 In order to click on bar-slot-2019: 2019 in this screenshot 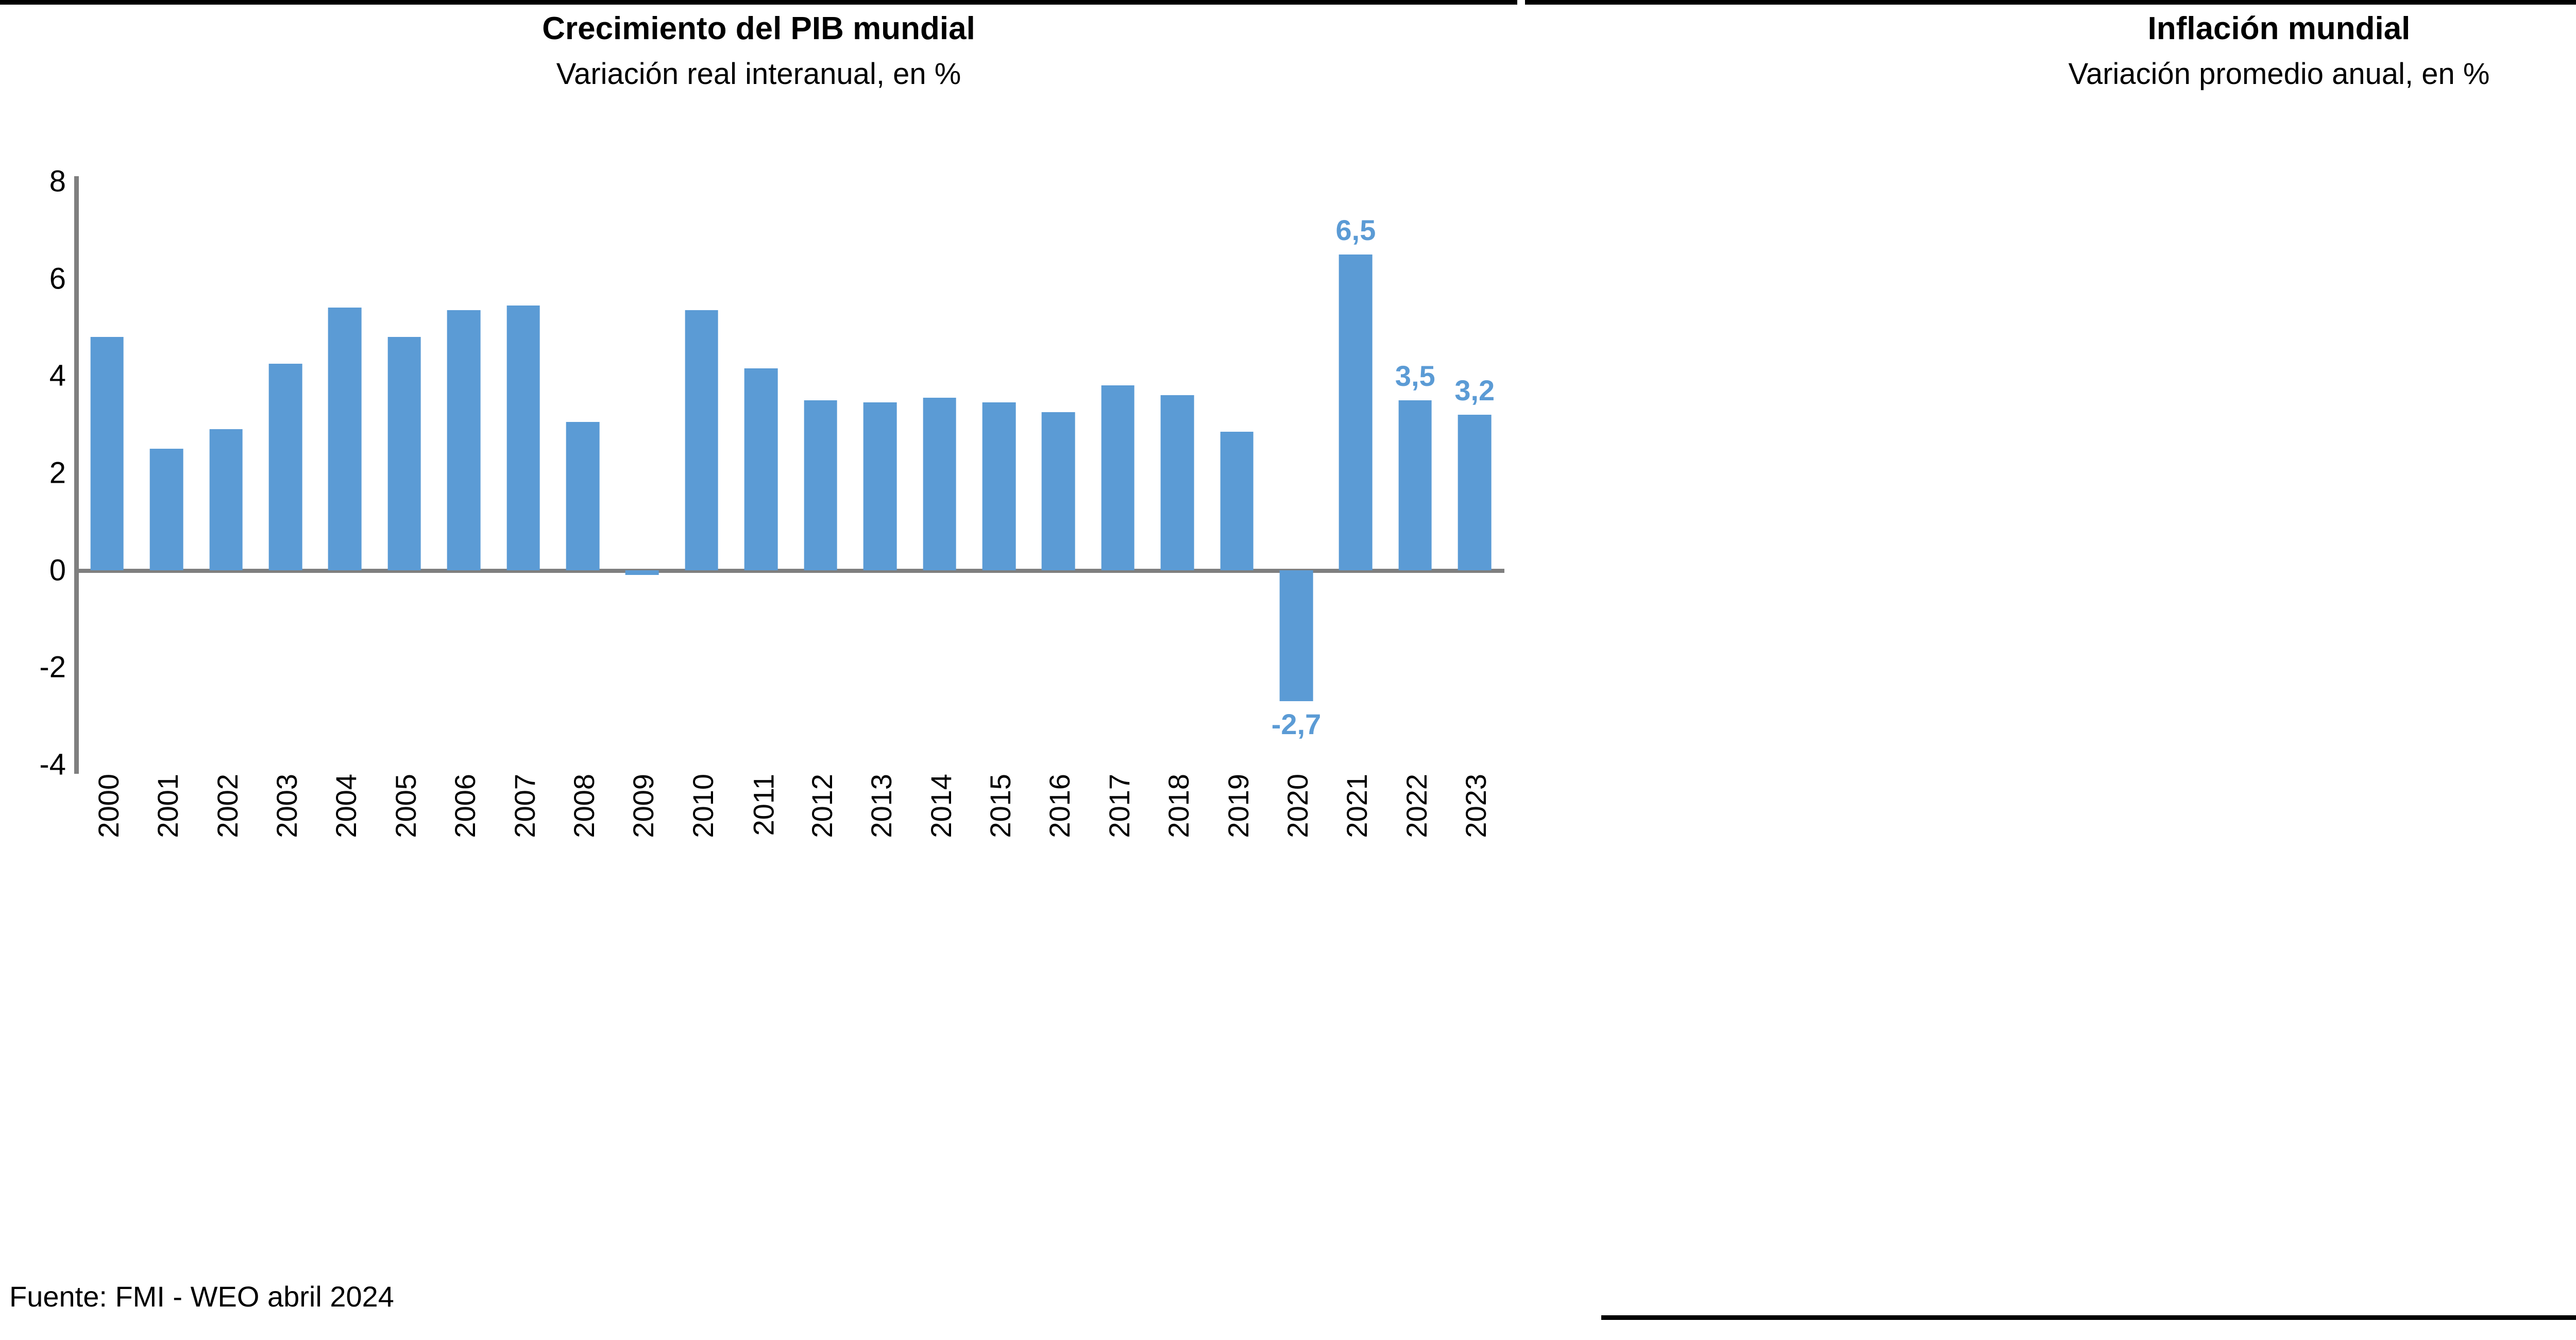, I will do `click(1236, 509)`.